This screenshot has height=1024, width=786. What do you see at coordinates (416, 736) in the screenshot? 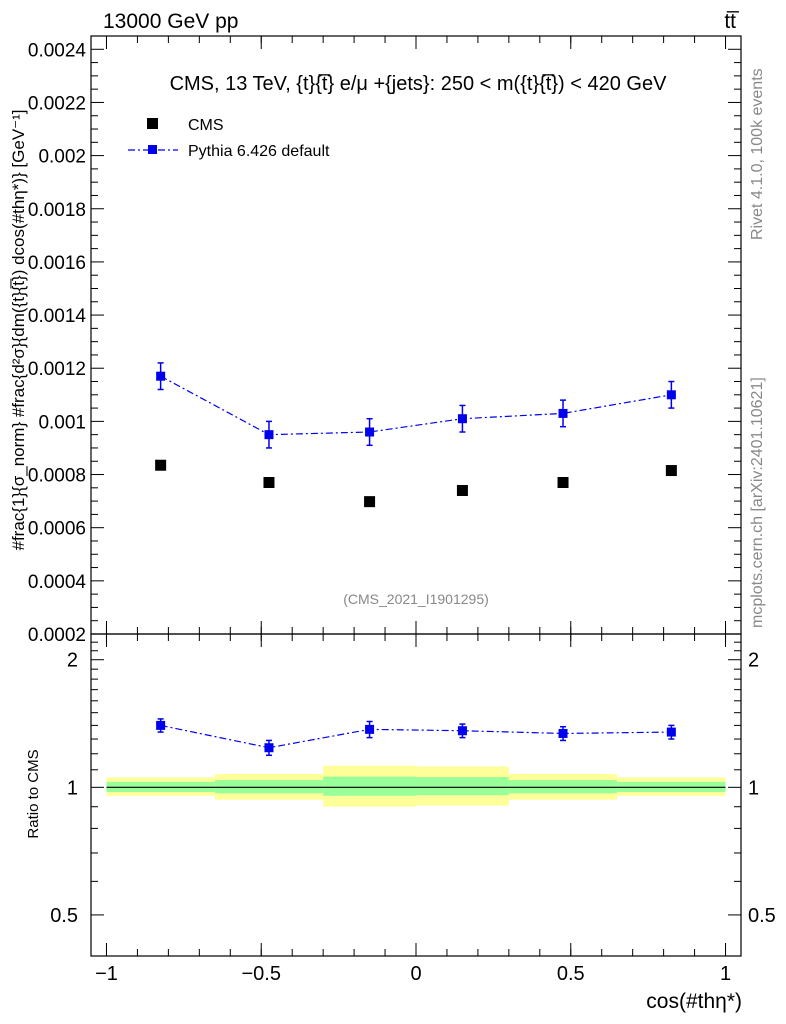
I see `ratio-pythia-line` at bounding box center [416, 736].